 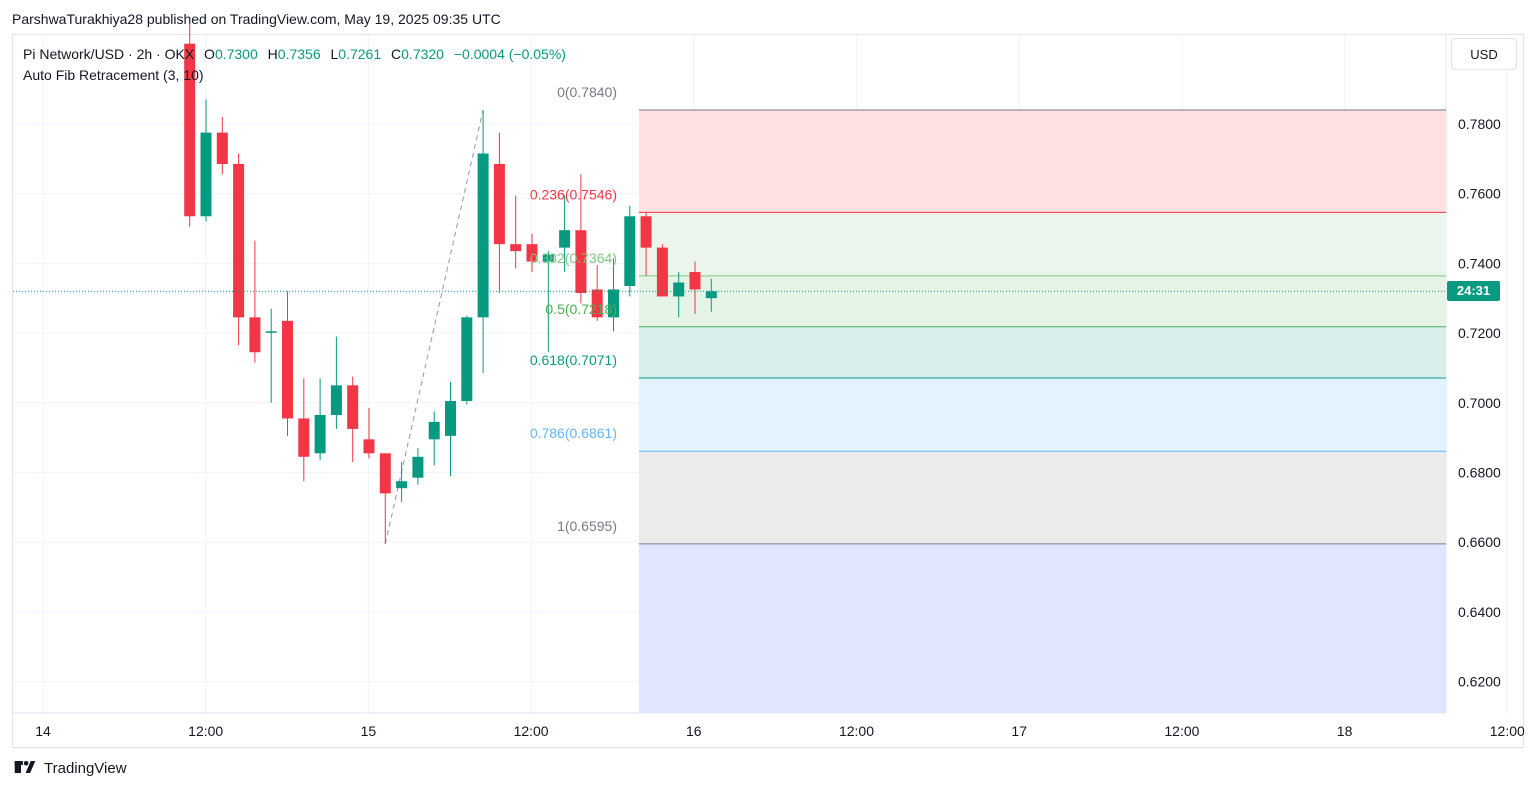 What do you see at coordinates (85, 768) in the screenshot?
I see `brand-name: TradingView` at bounding box center [85, 768].